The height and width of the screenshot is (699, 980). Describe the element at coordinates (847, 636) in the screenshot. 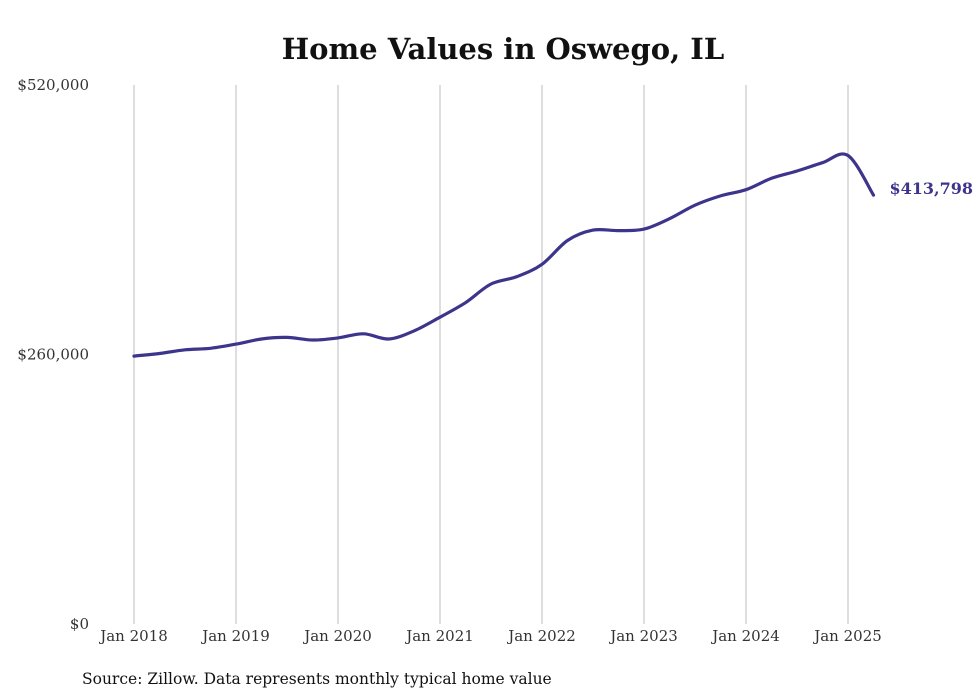

I see `x-tick-label: Jan 2025` at that location.